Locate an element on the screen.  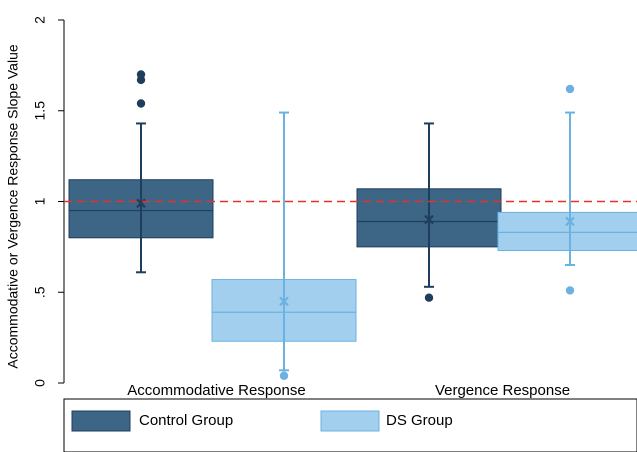
y-tick-label: 0 is located at coordinates (40, 383).